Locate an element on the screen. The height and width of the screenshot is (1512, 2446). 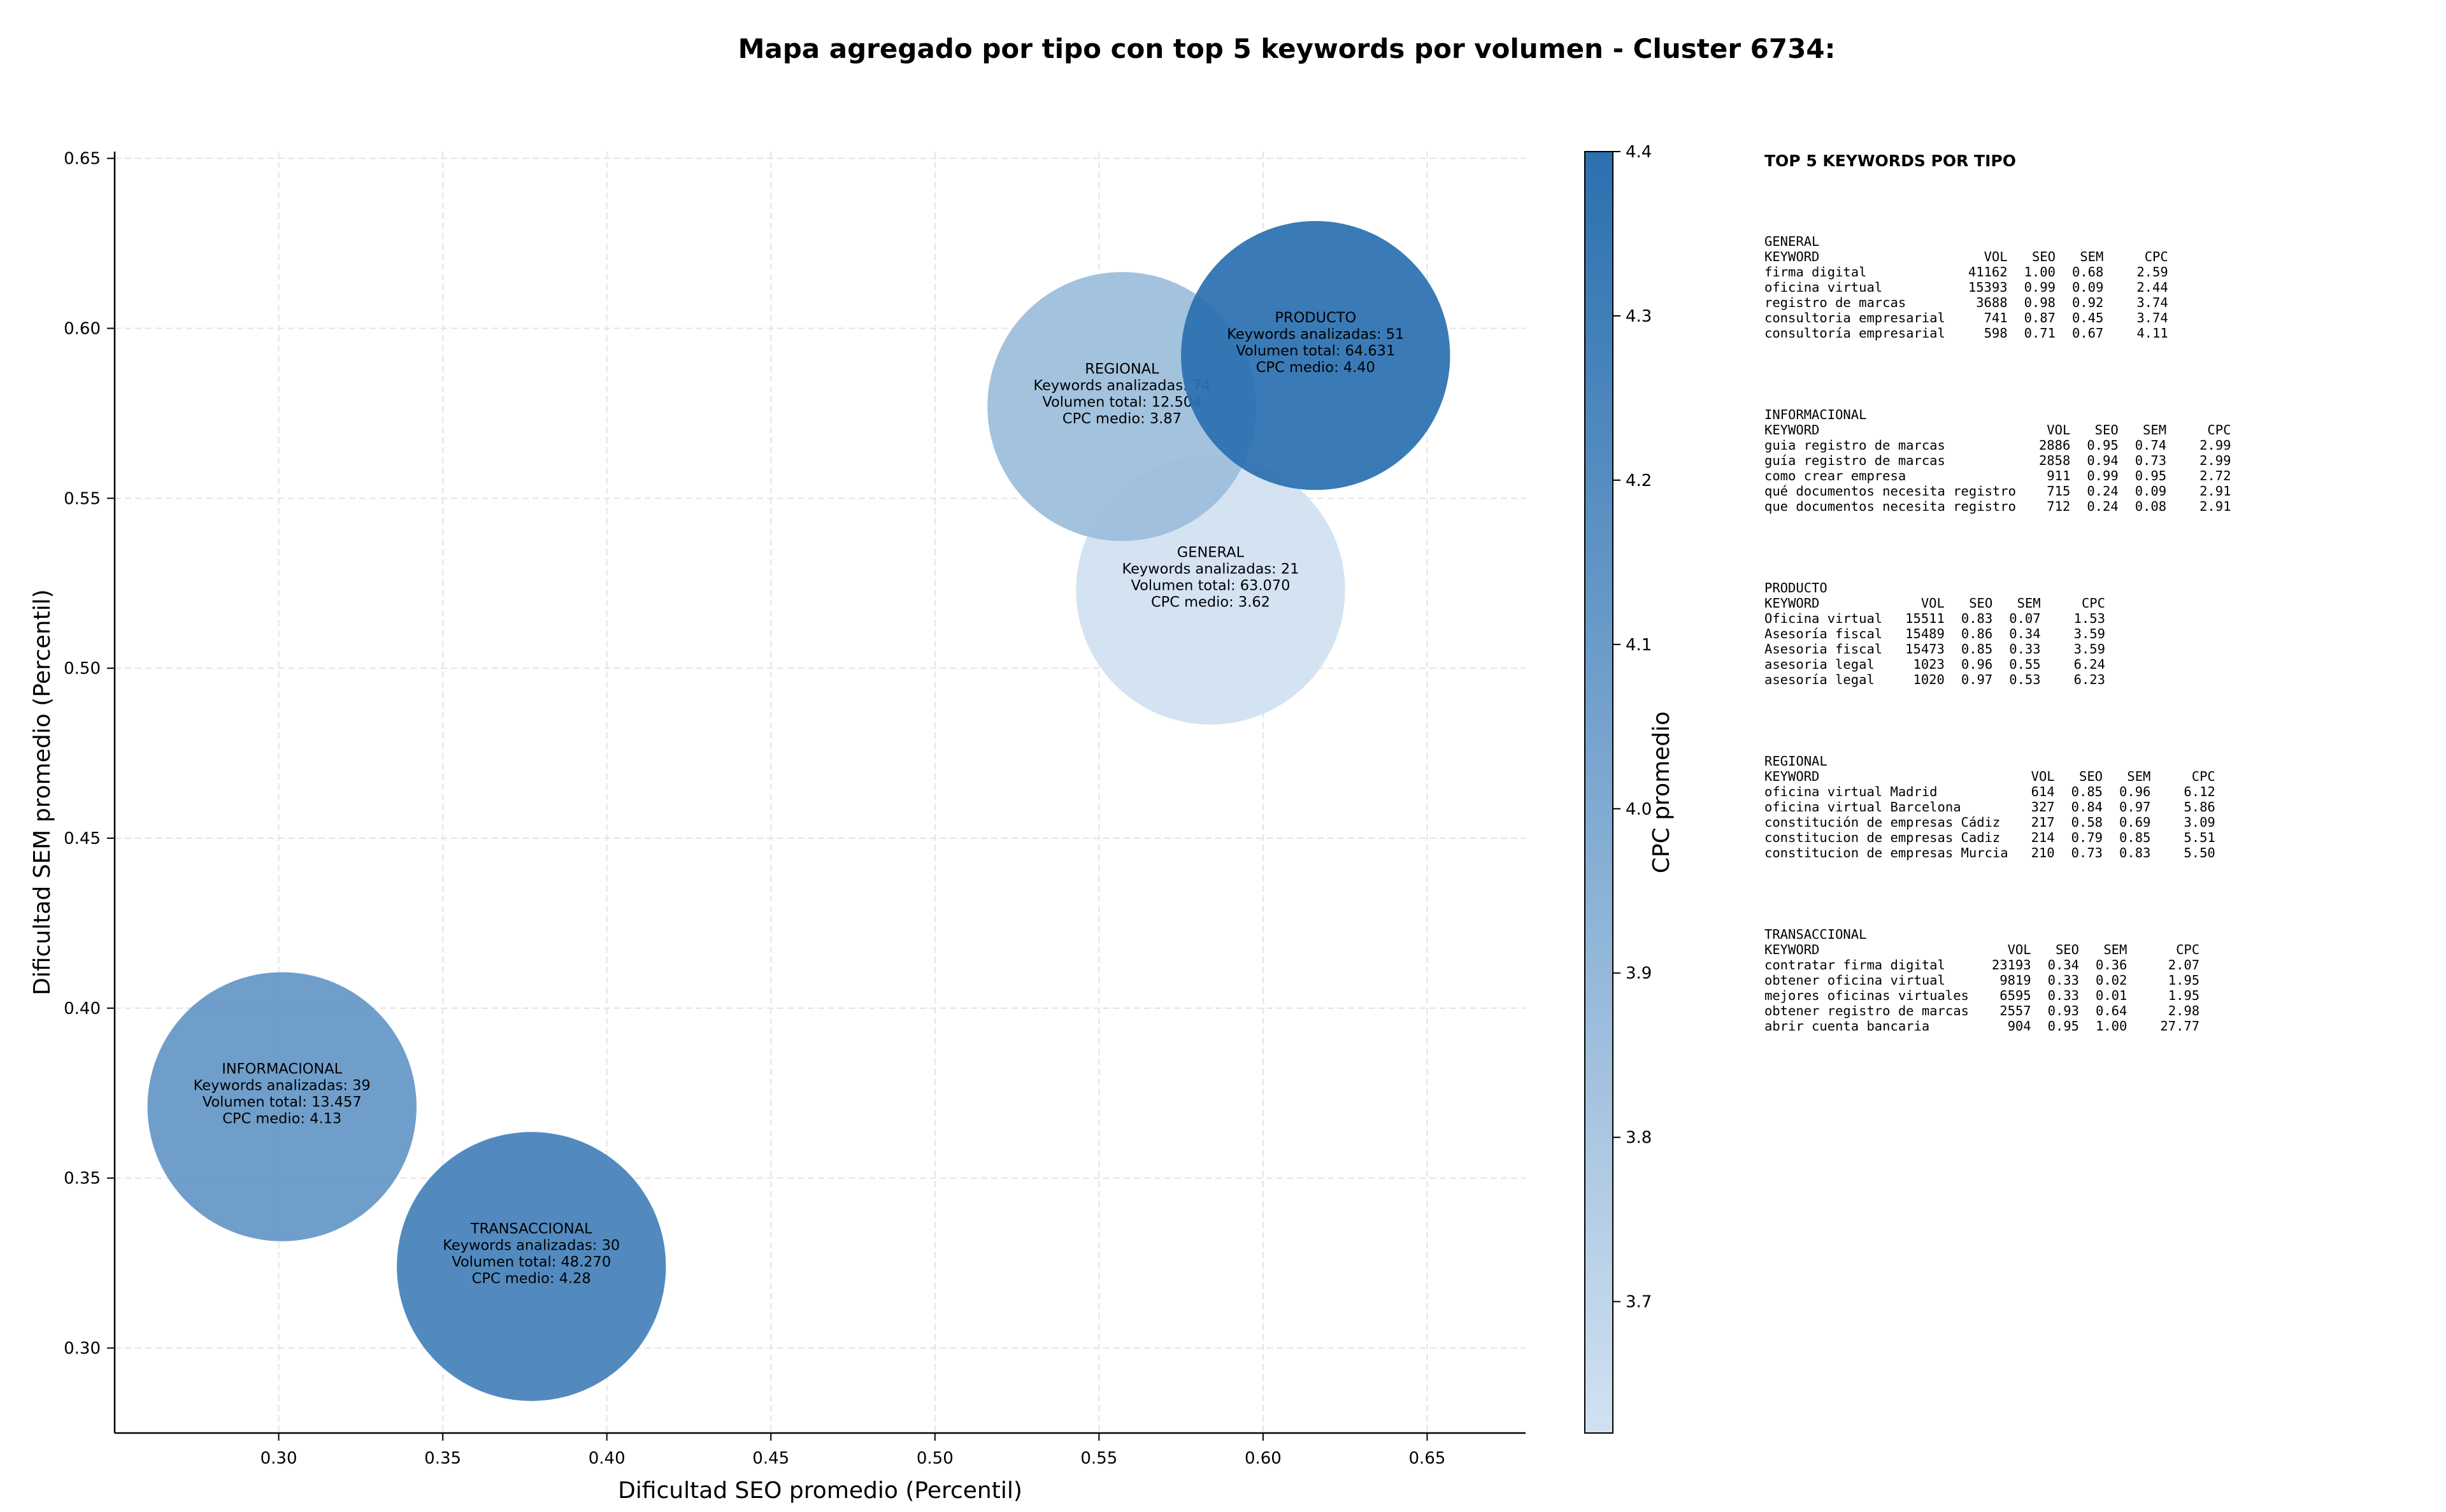
metric-cell: 1.00 is located at coordinates (2040, 272).